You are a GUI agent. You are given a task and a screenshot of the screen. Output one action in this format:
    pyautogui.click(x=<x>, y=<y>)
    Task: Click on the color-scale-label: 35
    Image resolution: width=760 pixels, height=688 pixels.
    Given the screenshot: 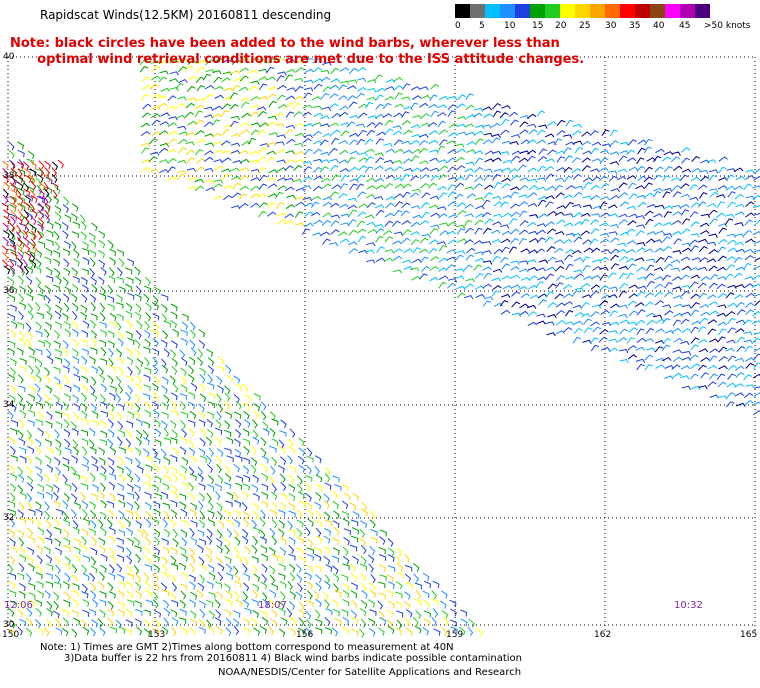 What is the action you would take?
    pyautogui.click(x=635, y=26)
    